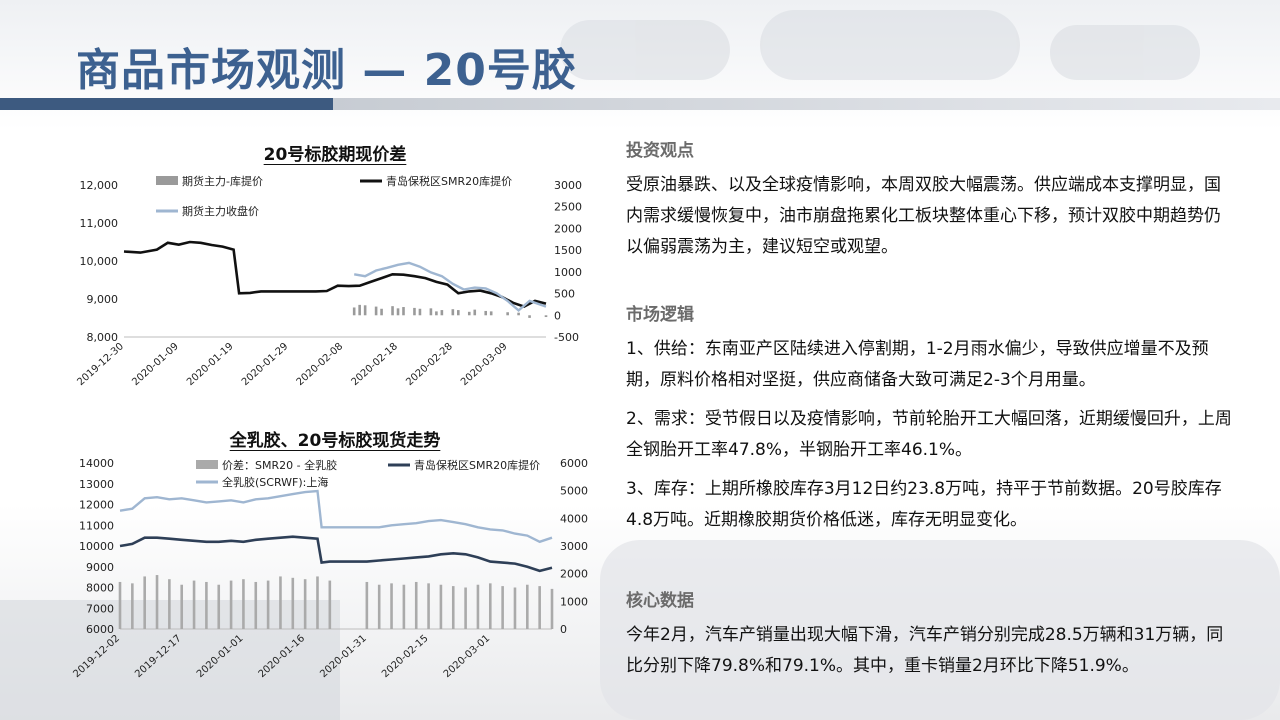 This screenshot has width=1280, height=720. I want to click on y-left-tick-label: 8000, so click(100, 588).